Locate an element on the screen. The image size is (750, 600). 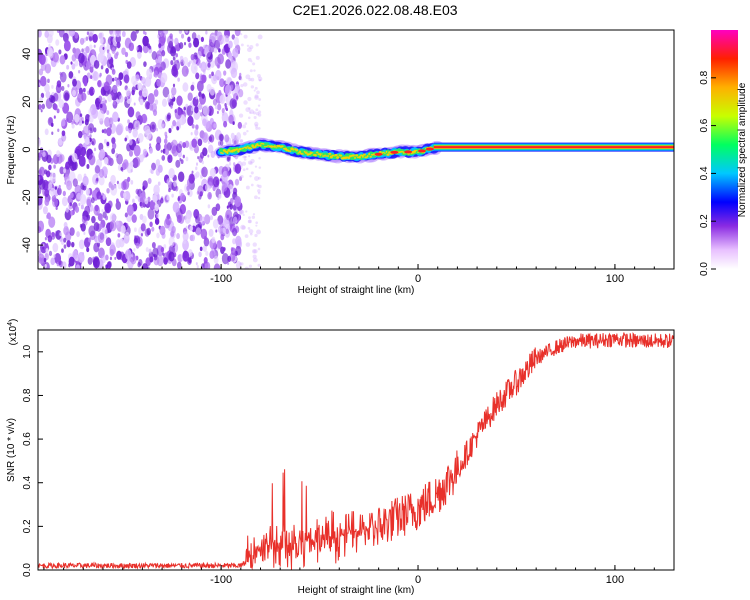
x-tick-label: 100 is located at coordinates (615, 580).